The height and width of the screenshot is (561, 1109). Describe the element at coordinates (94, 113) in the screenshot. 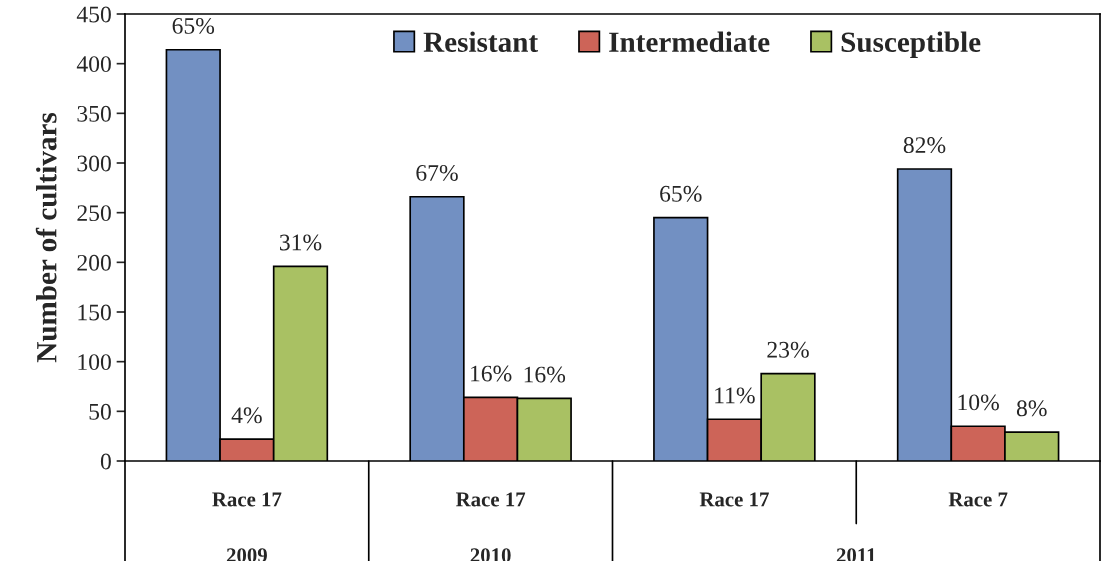

I see `y-tick-label: 350` at that location.